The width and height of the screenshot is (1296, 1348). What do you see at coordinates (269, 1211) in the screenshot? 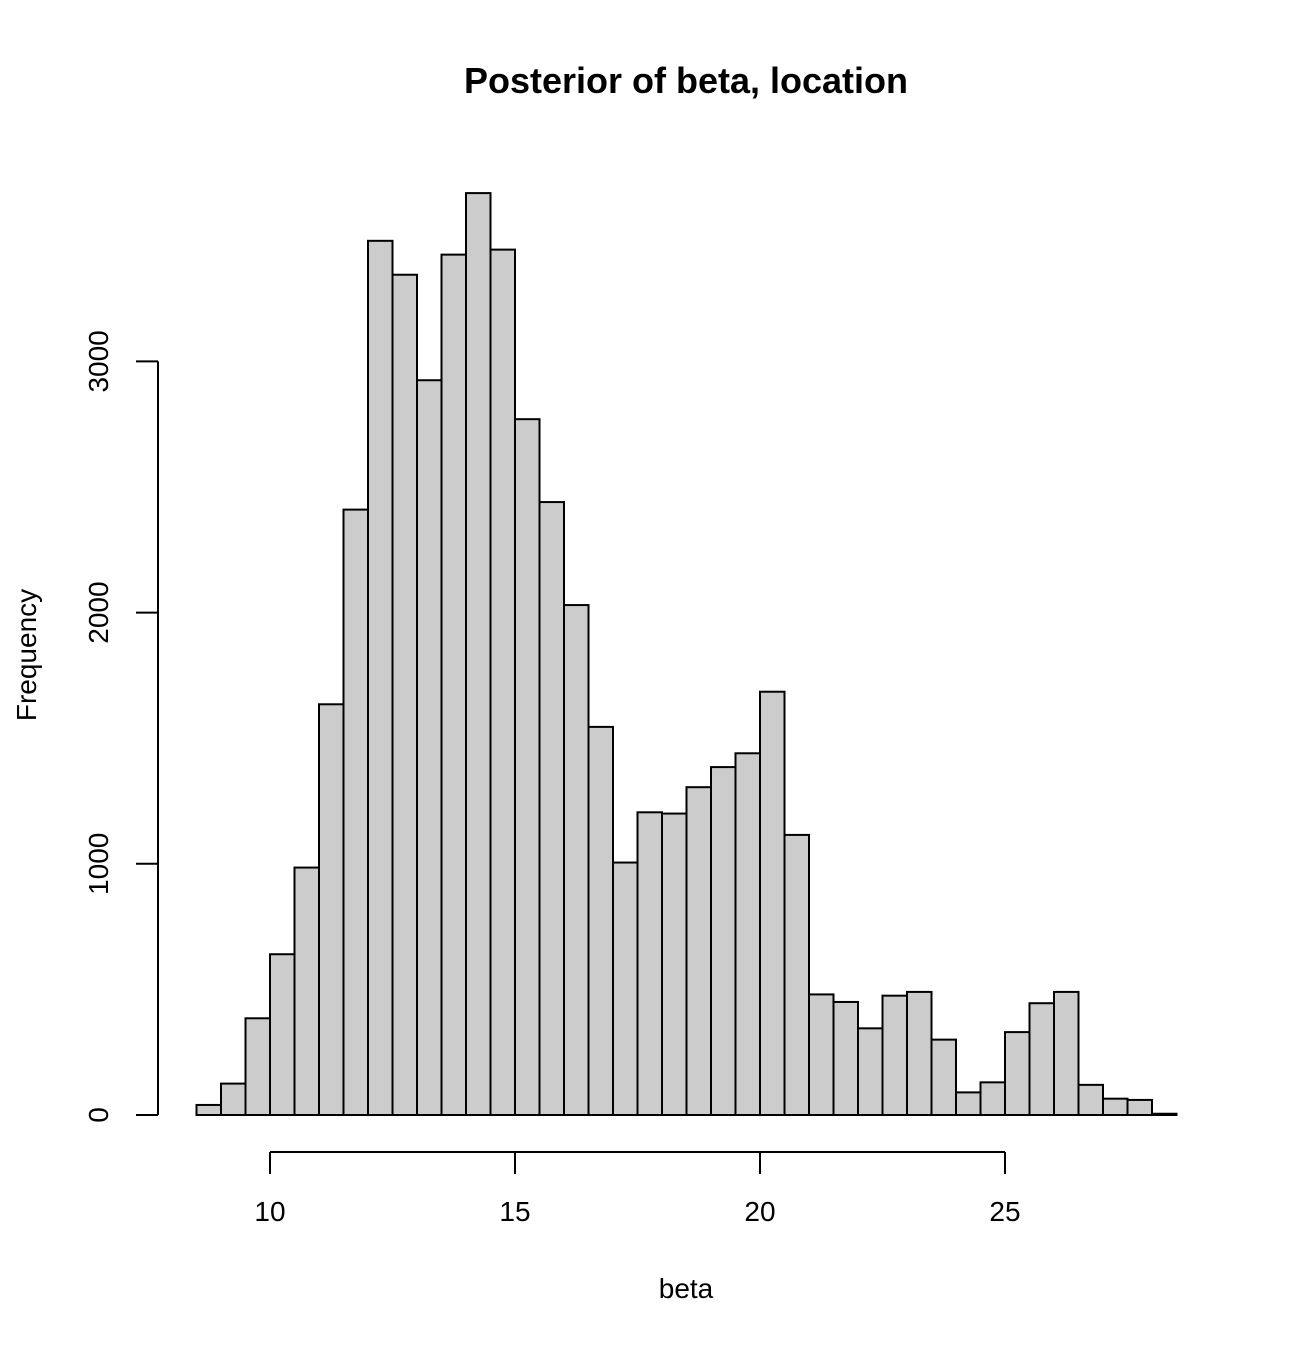
I see `x-tick-label: 10` at bounding box center [269, 1211].